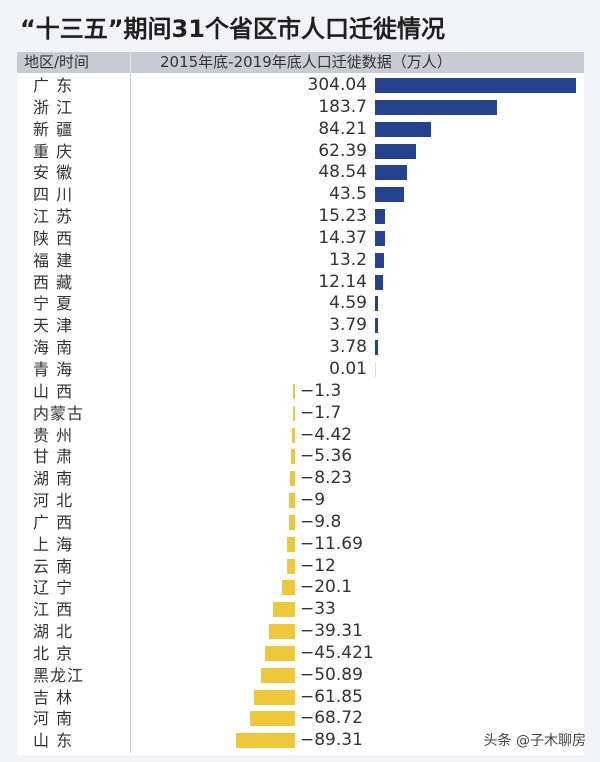 This screenshot has height=762, width=600. I want to click on migration-value: 15.23, so click(342, 216).